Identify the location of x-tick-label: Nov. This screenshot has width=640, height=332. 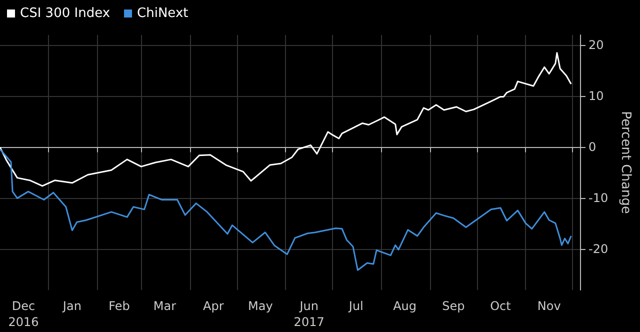
(549, 306).